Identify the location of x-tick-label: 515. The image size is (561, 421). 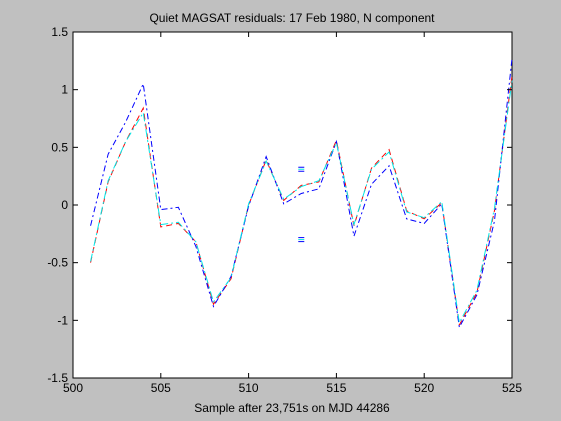
(336, 388).